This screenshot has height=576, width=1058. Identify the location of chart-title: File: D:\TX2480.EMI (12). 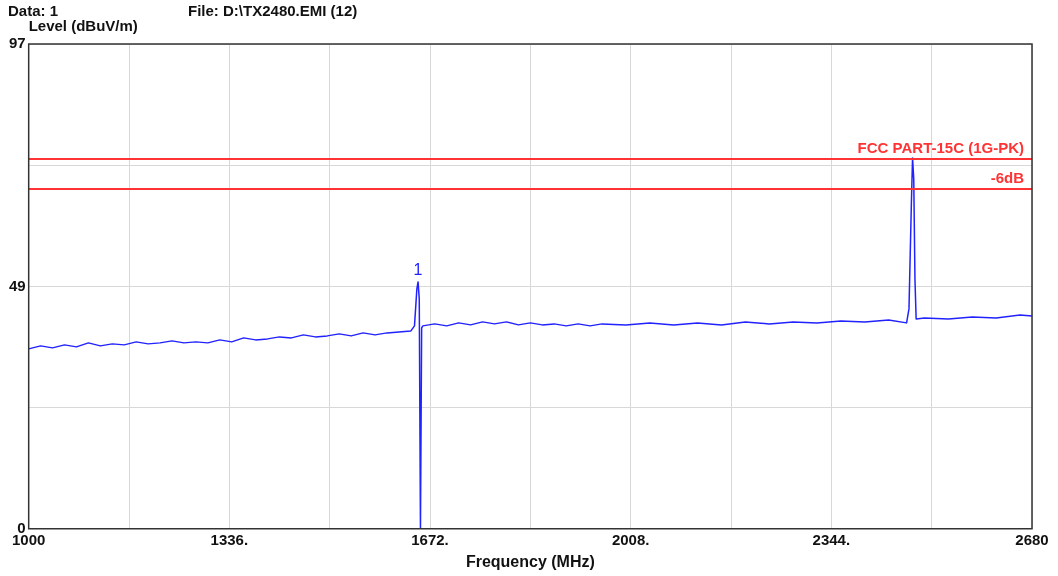
(273, 10).